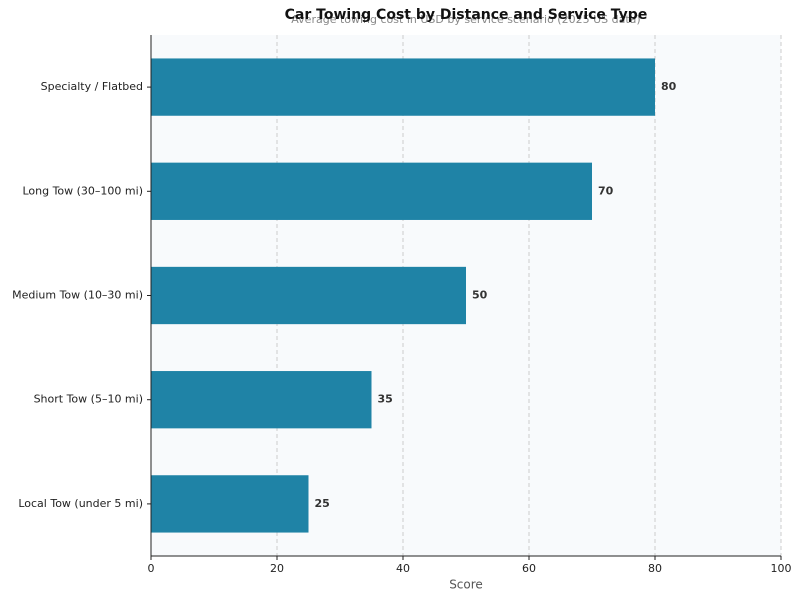 Image resolution: width=800 pixels, height=600 pixels. What do you see at coordinates (606, 190) in the screenshot?
I see `data-label: 70` at bounding box center [606, 190].